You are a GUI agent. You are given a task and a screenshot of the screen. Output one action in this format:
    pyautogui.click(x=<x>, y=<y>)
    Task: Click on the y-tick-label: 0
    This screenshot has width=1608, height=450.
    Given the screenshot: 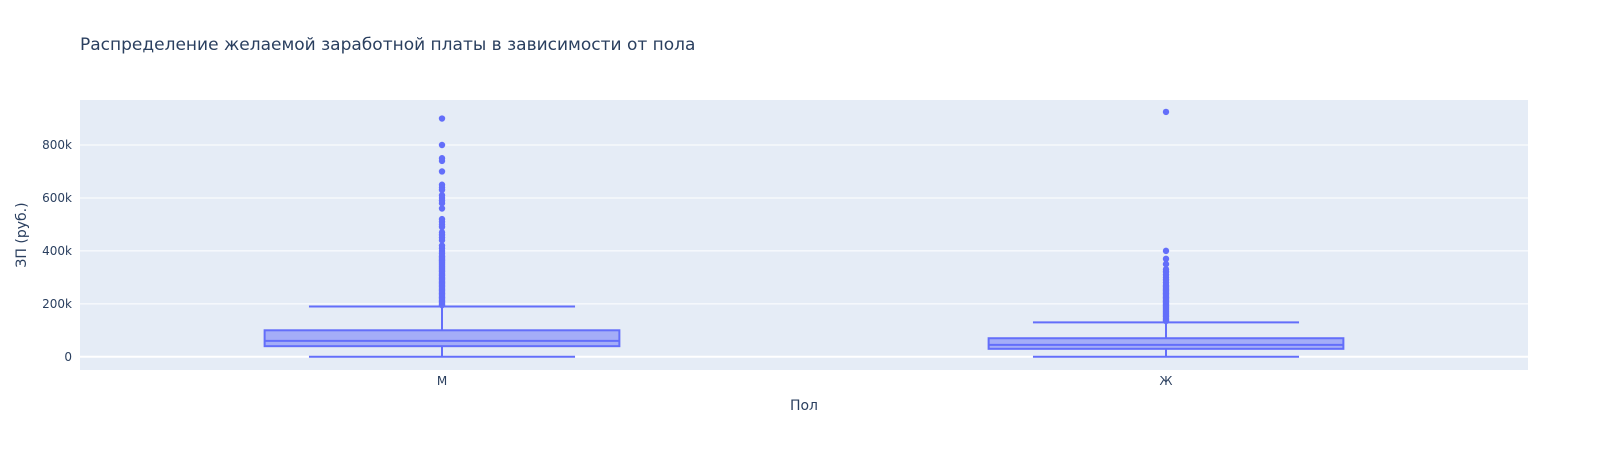 What is the action you would take?
    pyautogui.click(x=68, y=357)
    